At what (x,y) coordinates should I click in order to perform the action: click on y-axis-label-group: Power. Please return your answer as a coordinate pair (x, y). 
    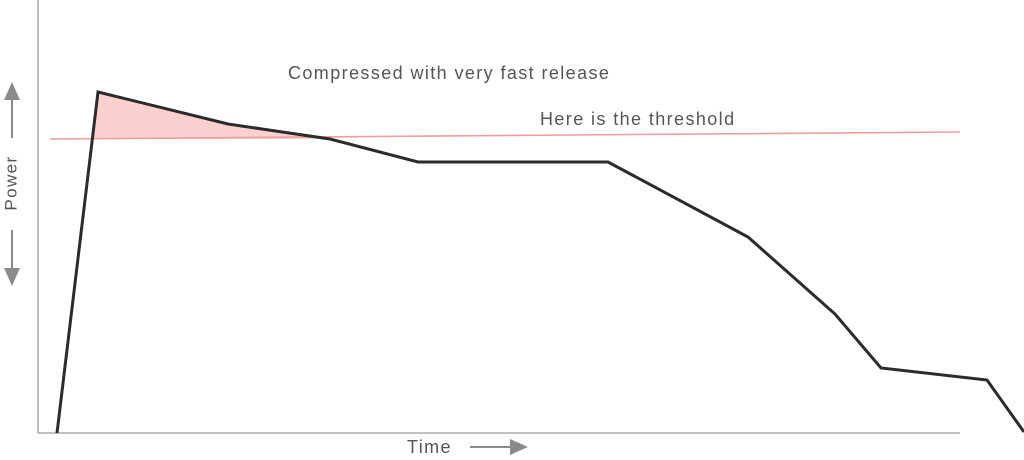
    Looking at the image, I should click on (10, 184).